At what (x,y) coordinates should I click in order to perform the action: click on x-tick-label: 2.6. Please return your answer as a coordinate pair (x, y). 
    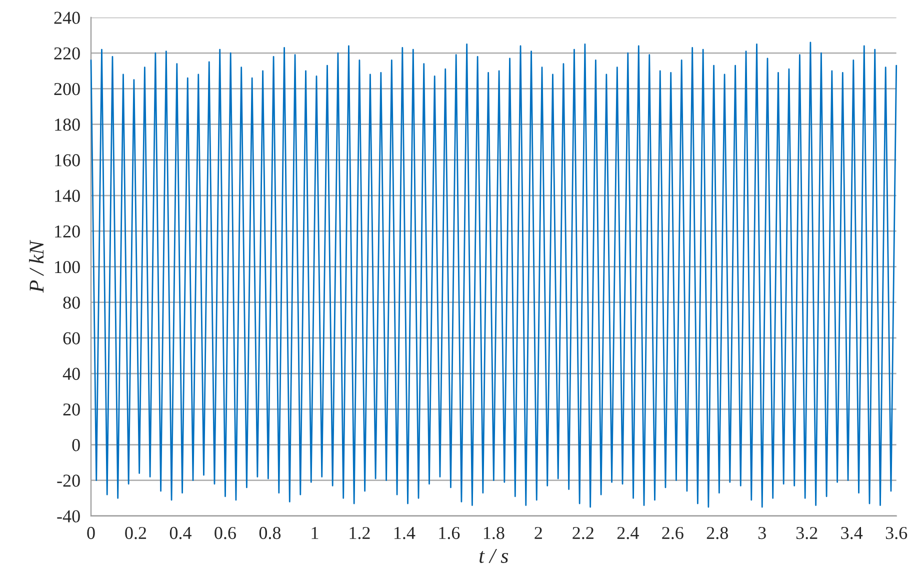
    Looking at the image, I should click on (673, 533).